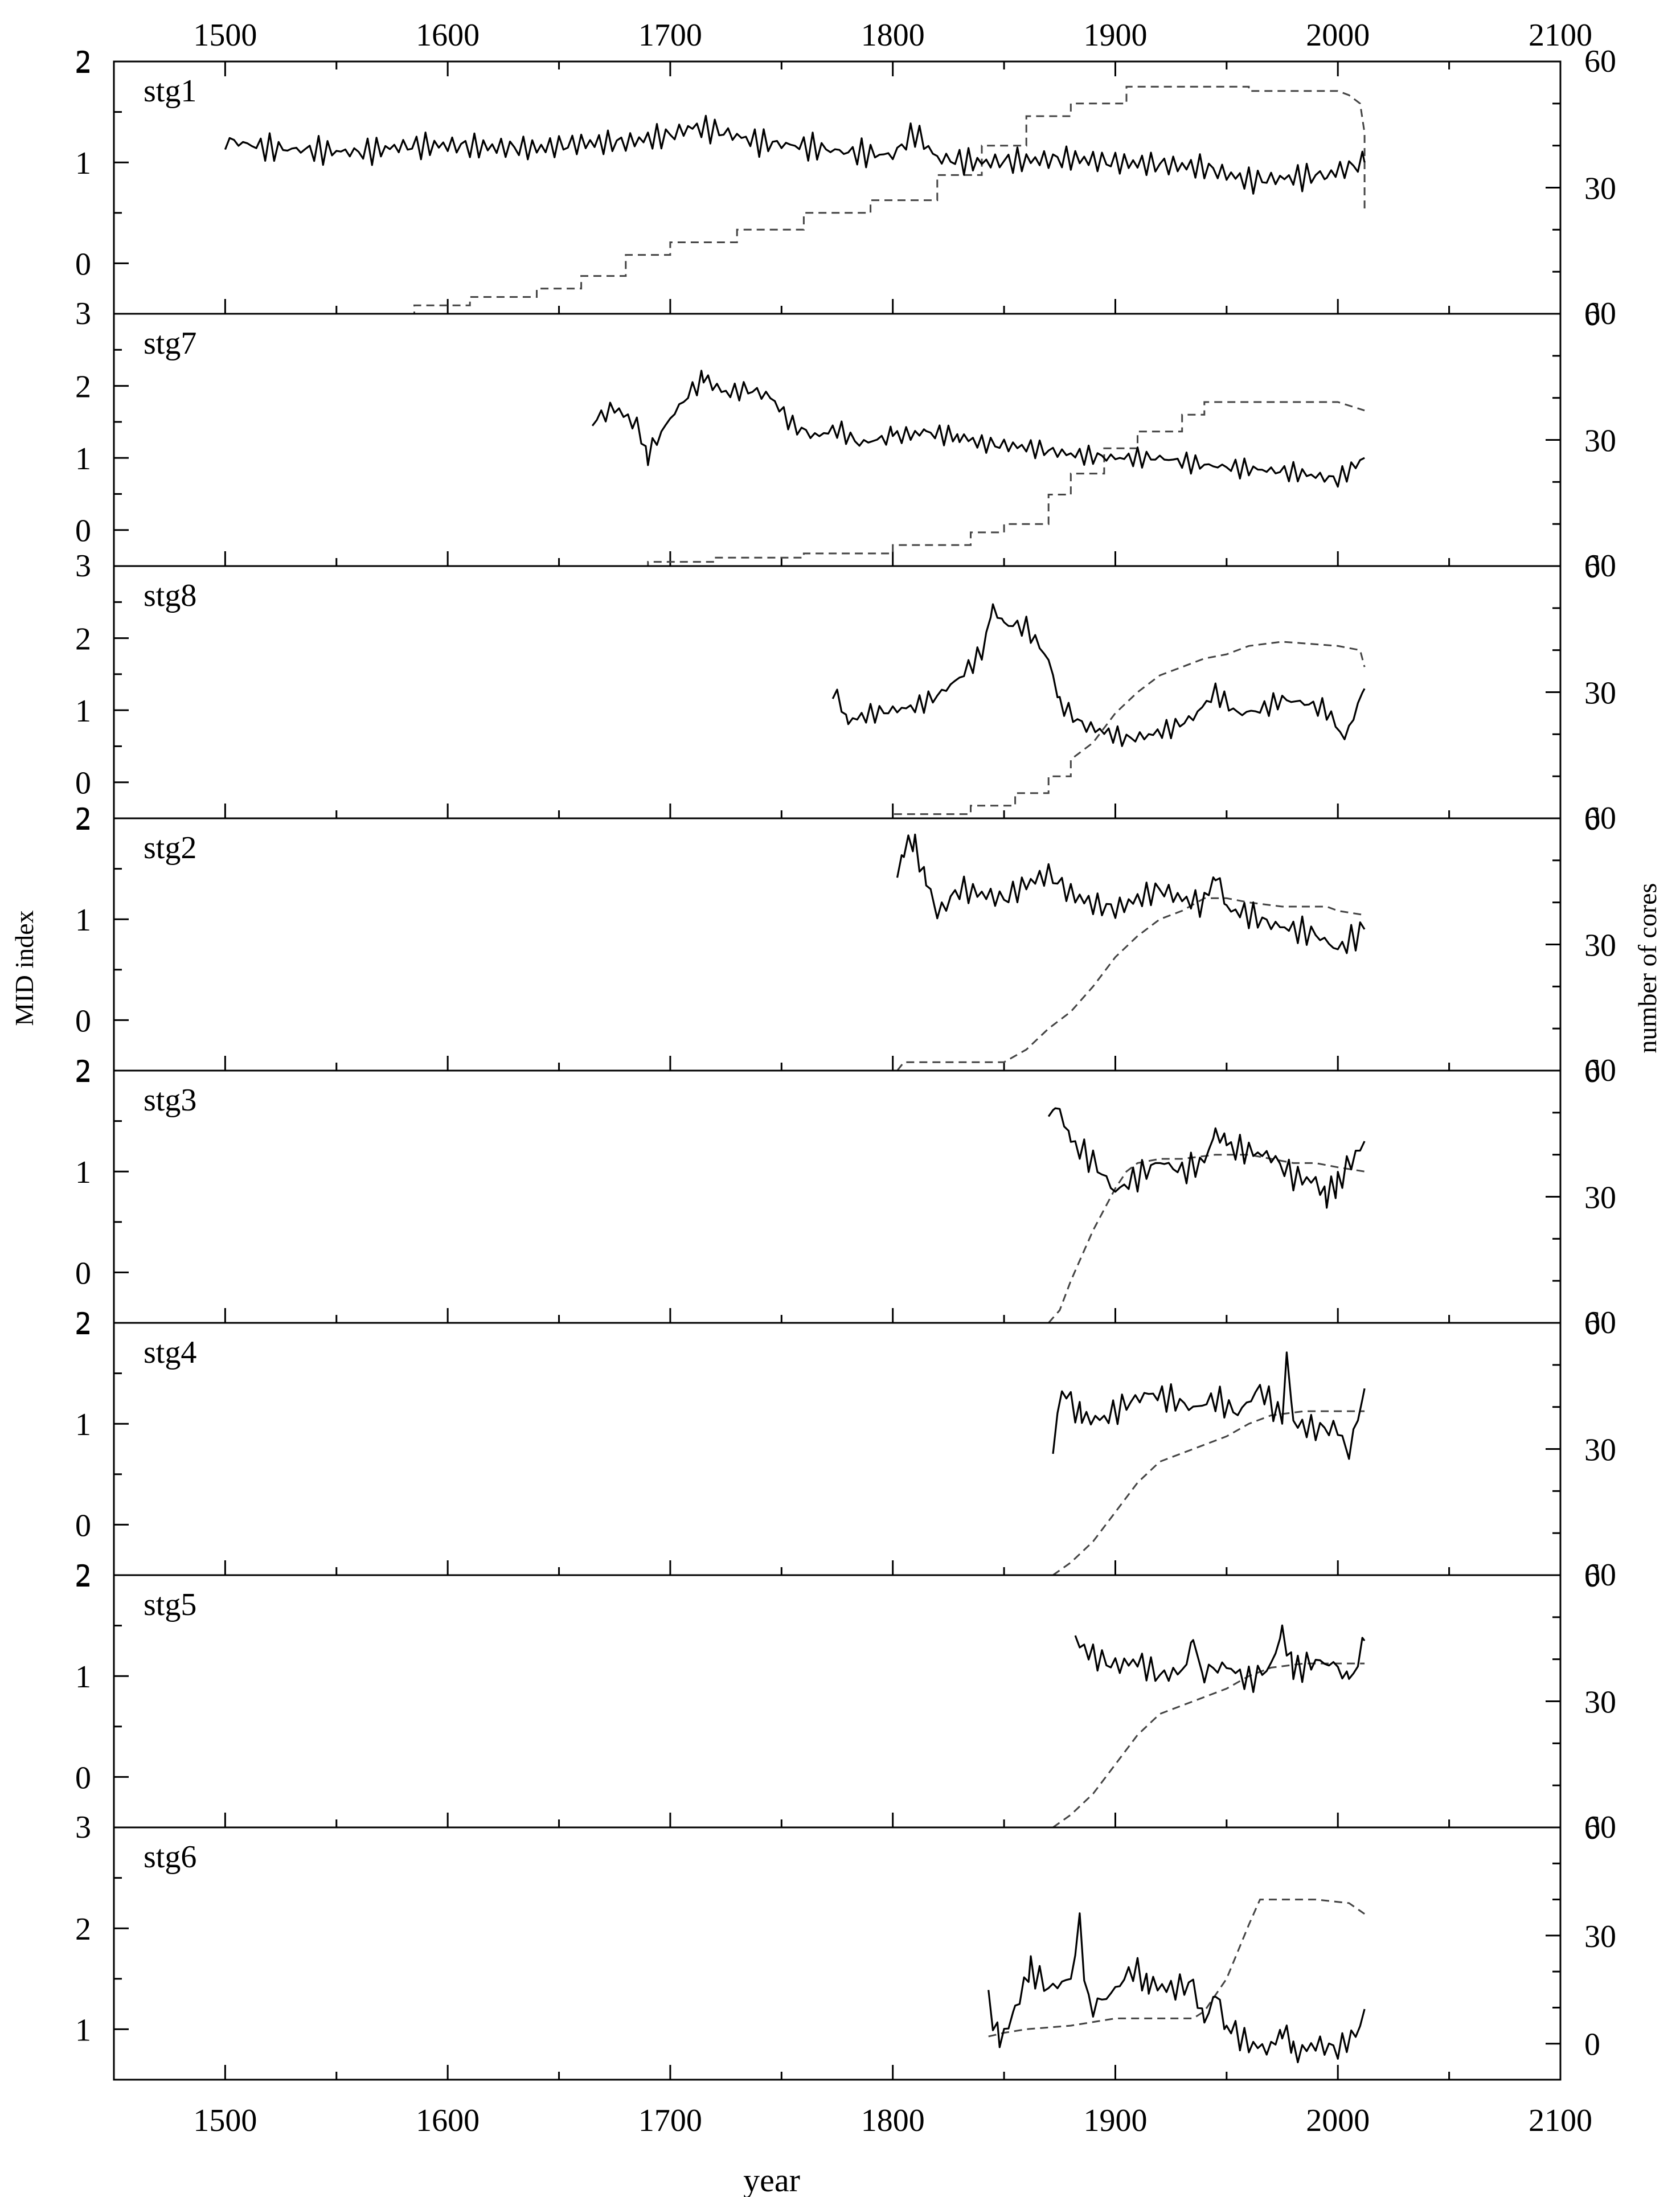 The width and height of the screenshot is (1680, 2197). Describe the element at coordinates (1220, 1658) in the screenshot. I see `mid-line-stg5` at that location.